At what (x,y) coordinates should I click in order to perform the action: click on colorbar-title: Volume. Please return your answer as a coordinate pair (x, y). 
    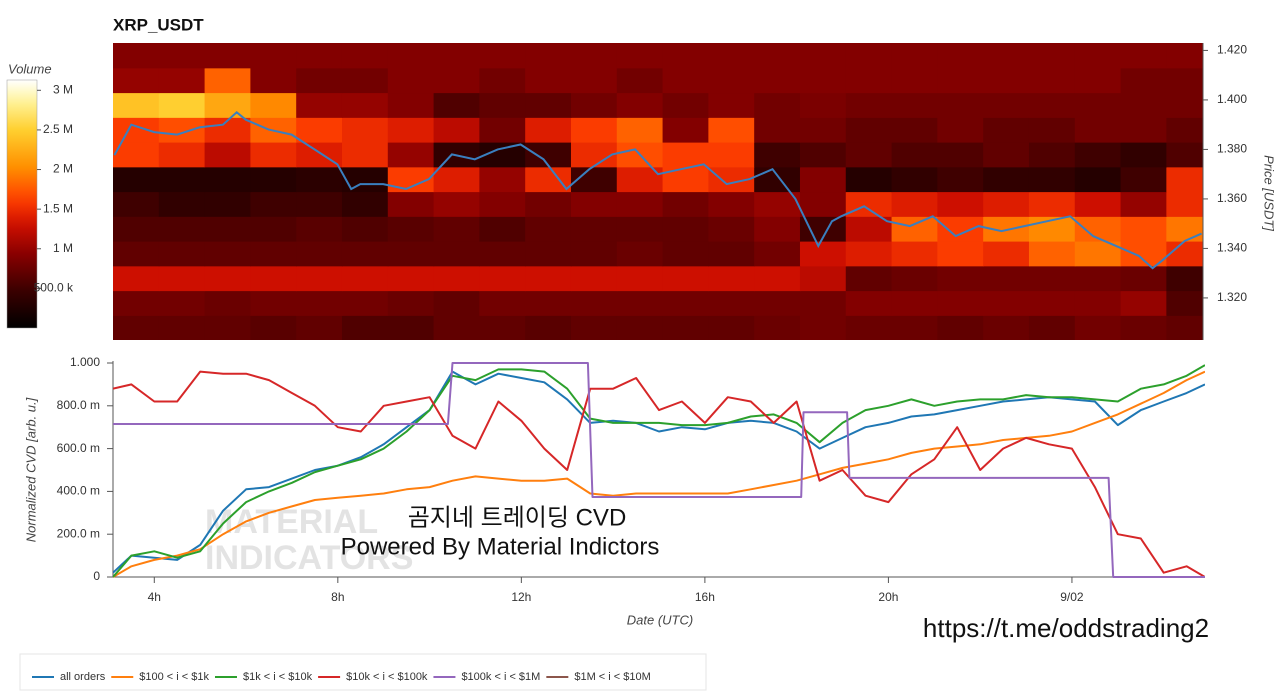
    Looking at the image, I should click on (30, 68).